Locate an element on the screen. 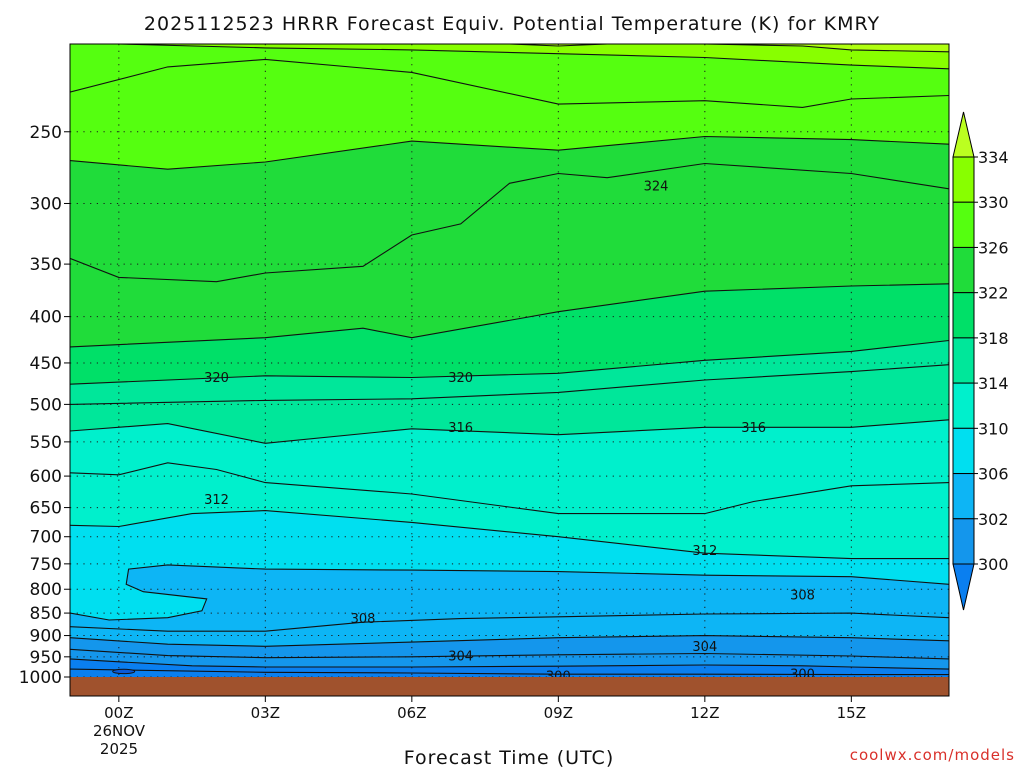 The width and height of the screenshot is (1024, 768). colorbar-bottom-arrow is located at coordinates (963, 587).